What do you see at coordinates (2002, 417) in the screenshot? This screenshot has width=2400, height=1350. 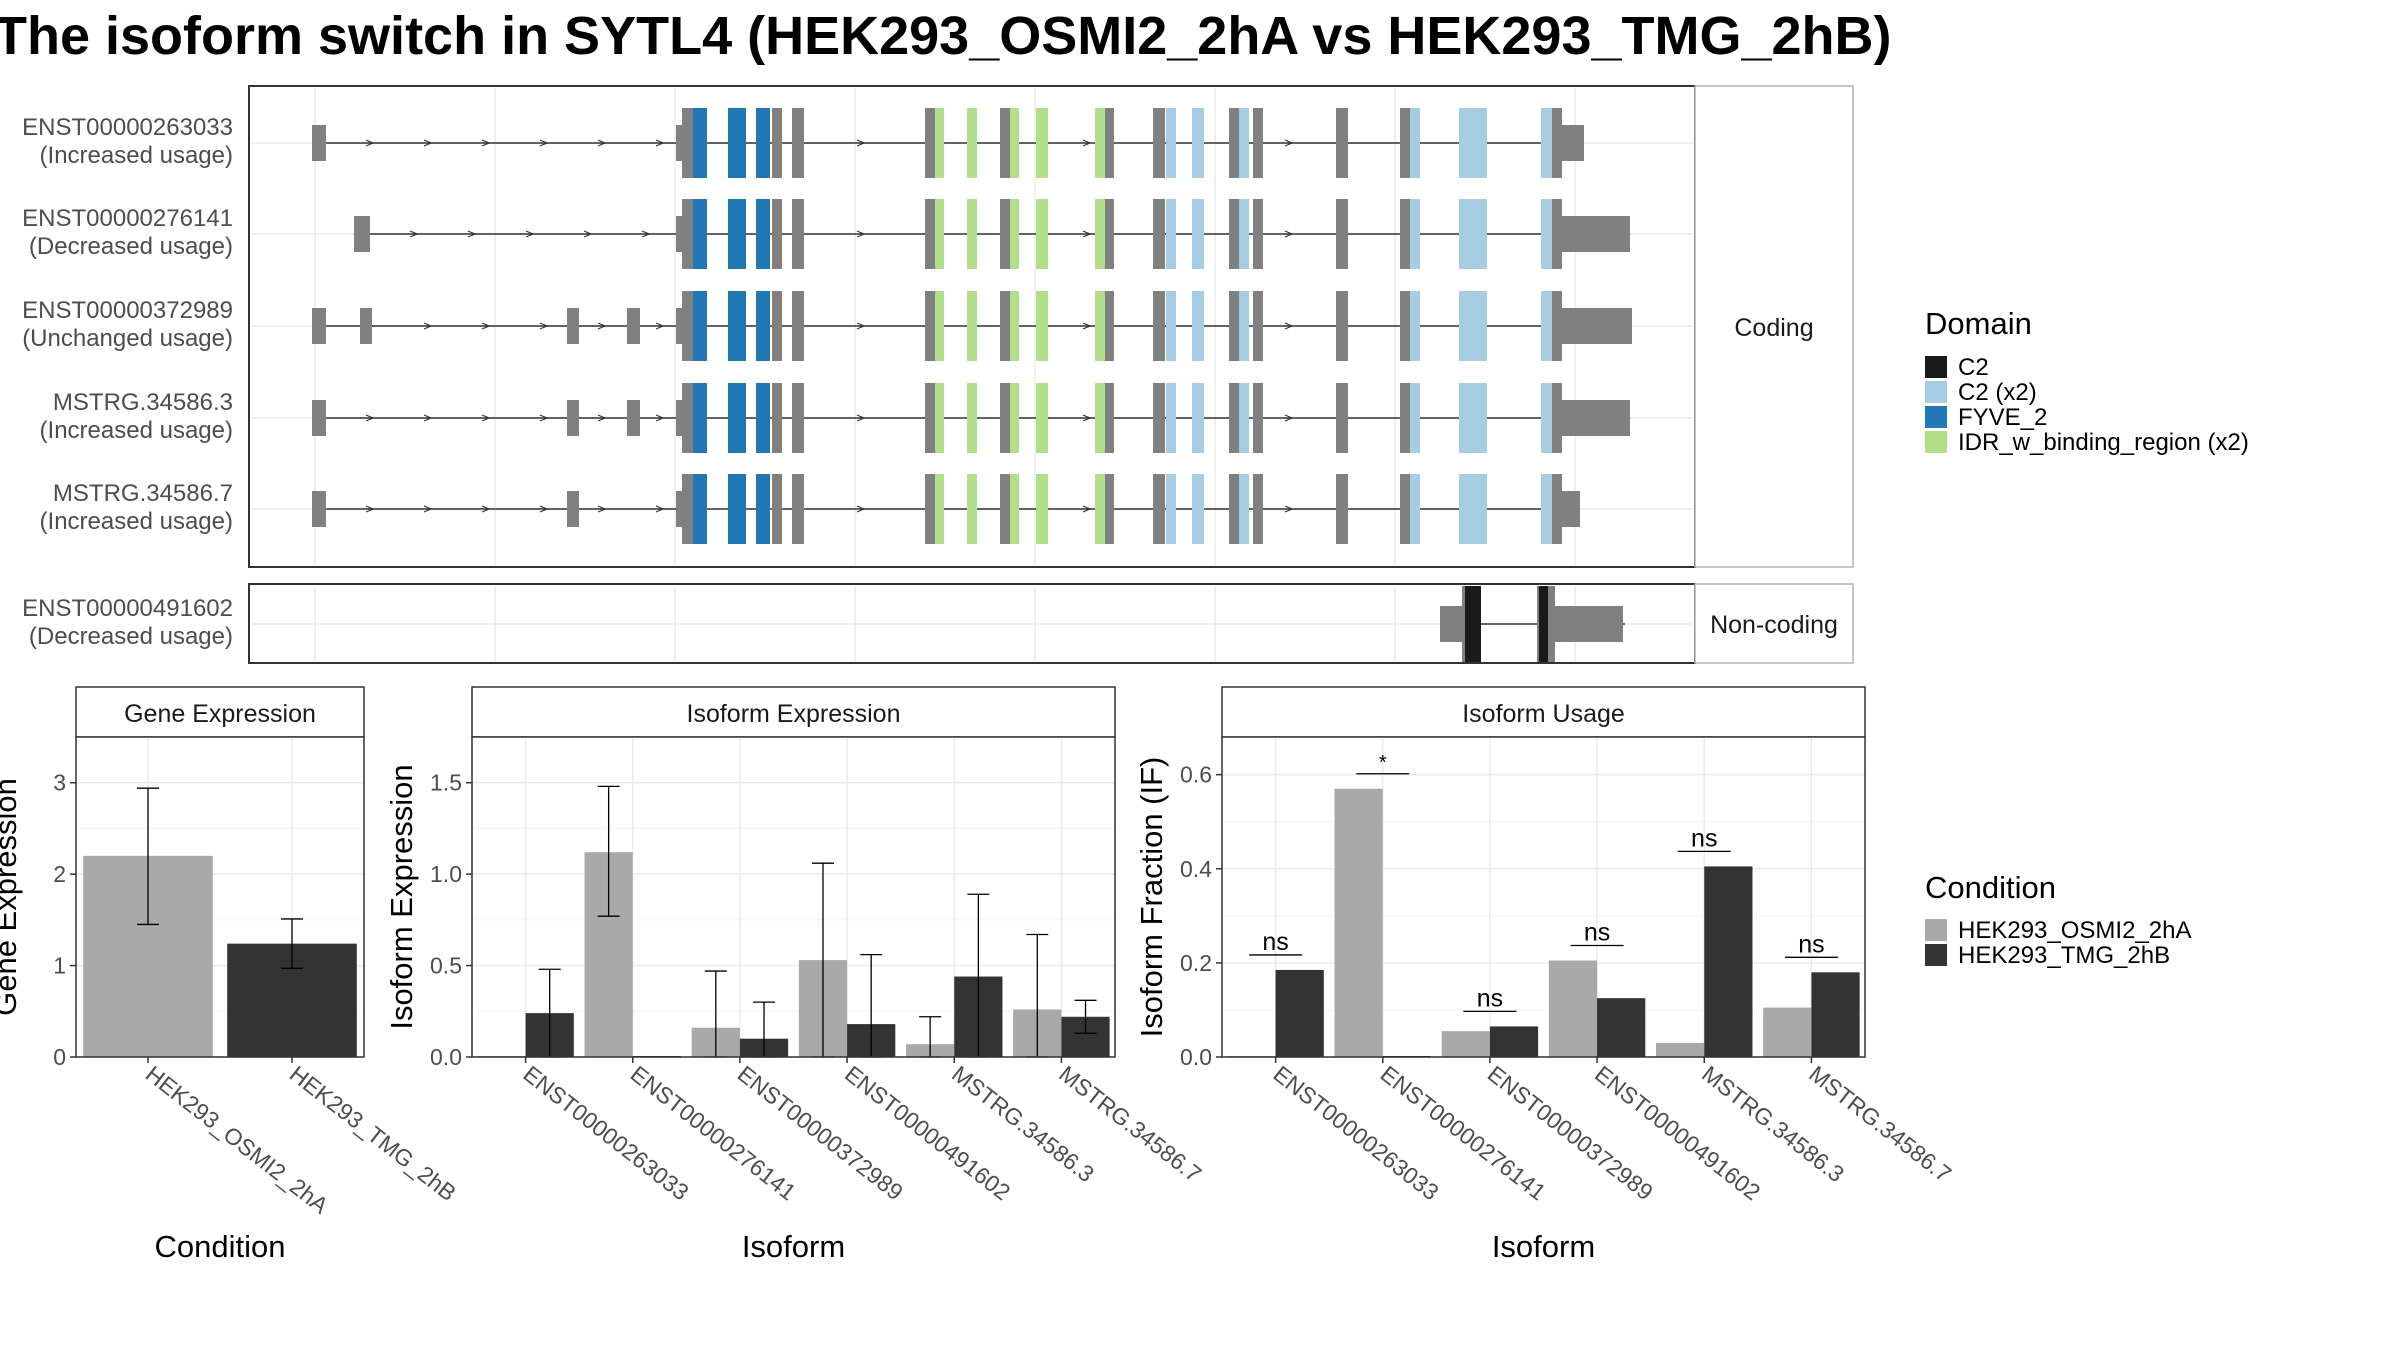 I see `domain-legend-label: FYVE_2` at bounding box center [2002, 417].